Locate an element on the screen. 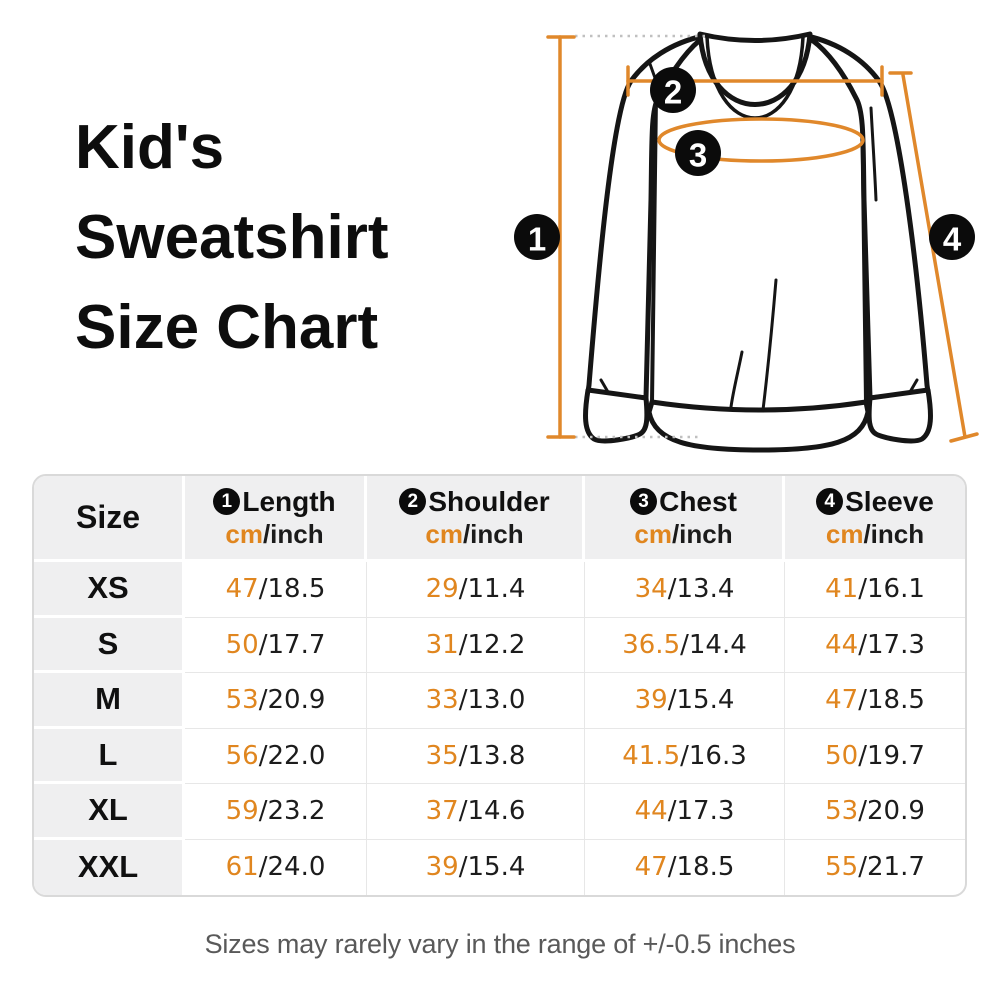  size-label-m: M is located at coordinates (109, 701).